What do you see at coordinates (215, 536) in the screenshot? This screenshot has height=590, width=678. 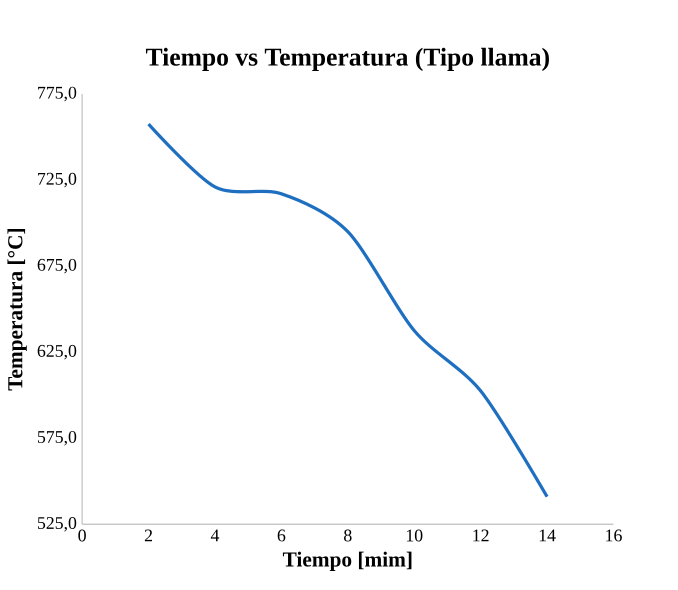 I see `x-tick-label: 4` at bounding box center [215, 536].